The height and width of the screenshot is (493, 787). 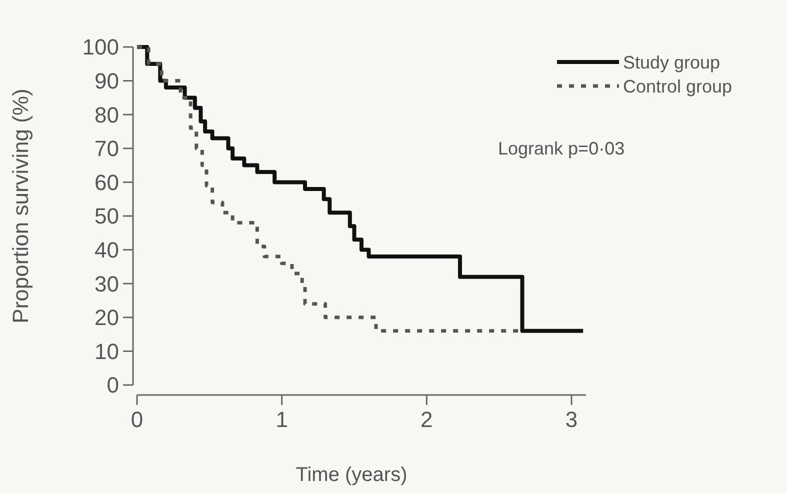 What do you see at coordinates (106, 317) in the screenshot?
I see `y-tick-label: 20` at bounding box center [106, 317].